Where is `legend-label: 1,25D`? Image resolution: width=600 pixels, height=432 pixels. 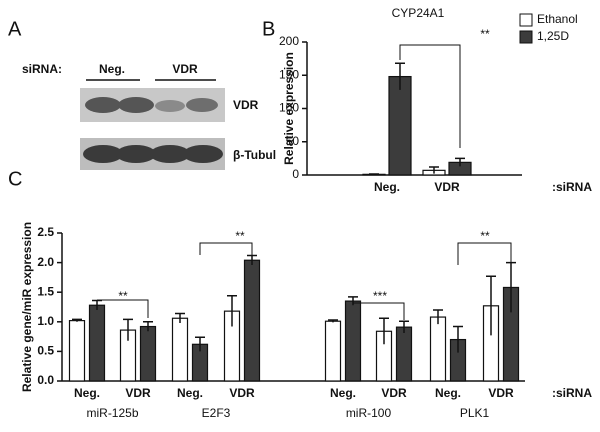
legend-label: 1,25D is located at coordinates (553, 36).